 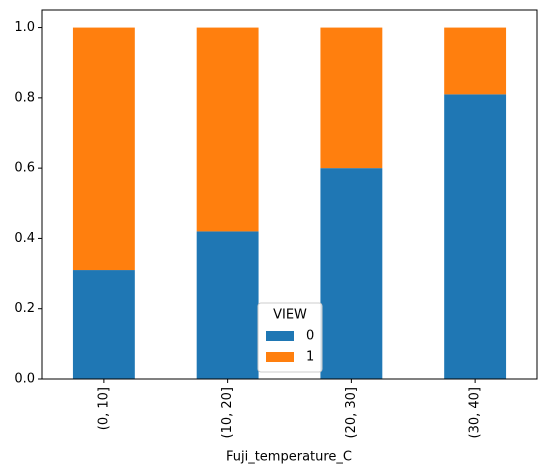 I want to click on y-tick-label: 1.0, so click(x=24, y=27).